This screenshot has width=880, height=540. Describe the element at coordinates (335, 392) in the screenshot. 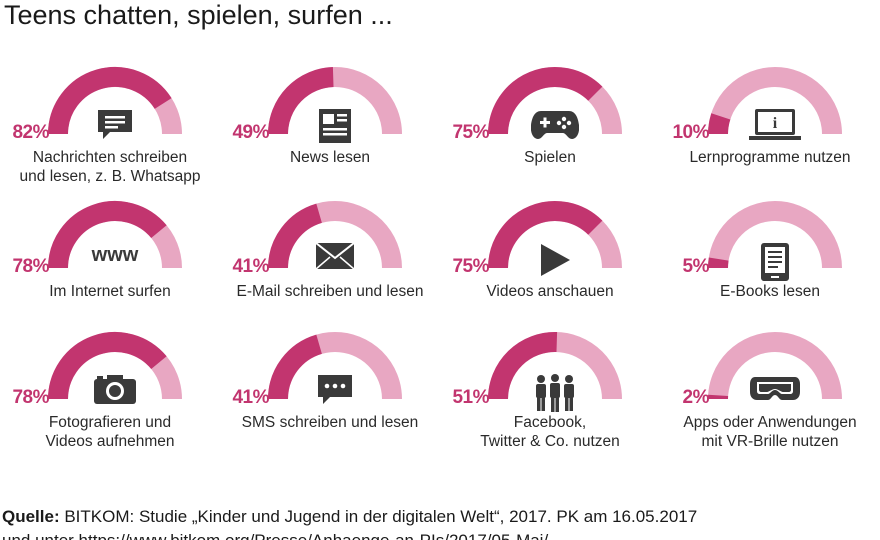

I see `sms-bubble-icon` at that location.